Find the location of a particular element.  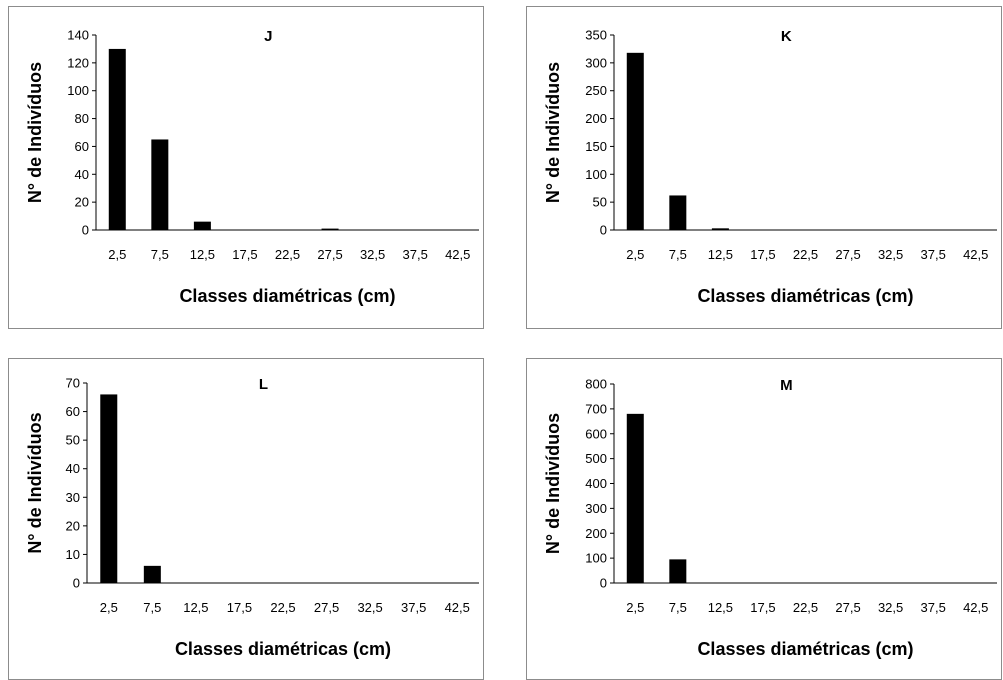

y-tick-label: 250 is located at coordinates (596, 90).